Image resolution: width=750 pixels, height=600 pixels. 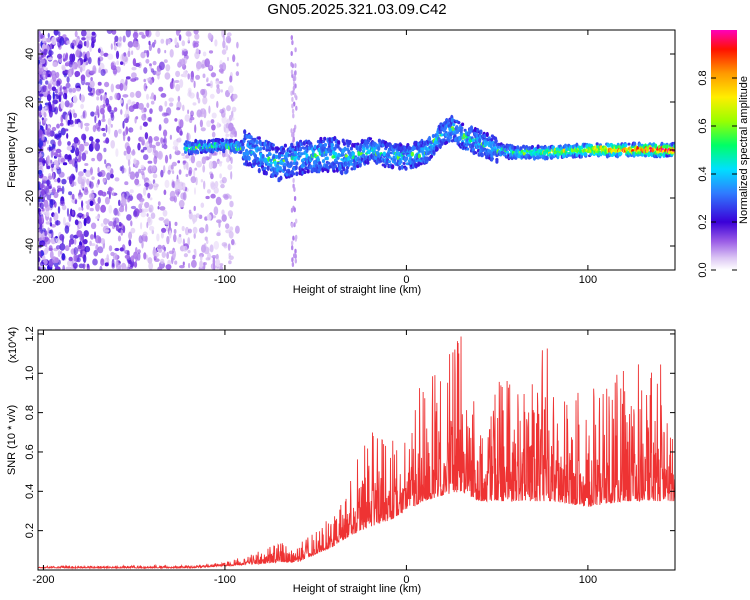 I want to click on y-tick-label: 0.2, so click(x=30, y=530).